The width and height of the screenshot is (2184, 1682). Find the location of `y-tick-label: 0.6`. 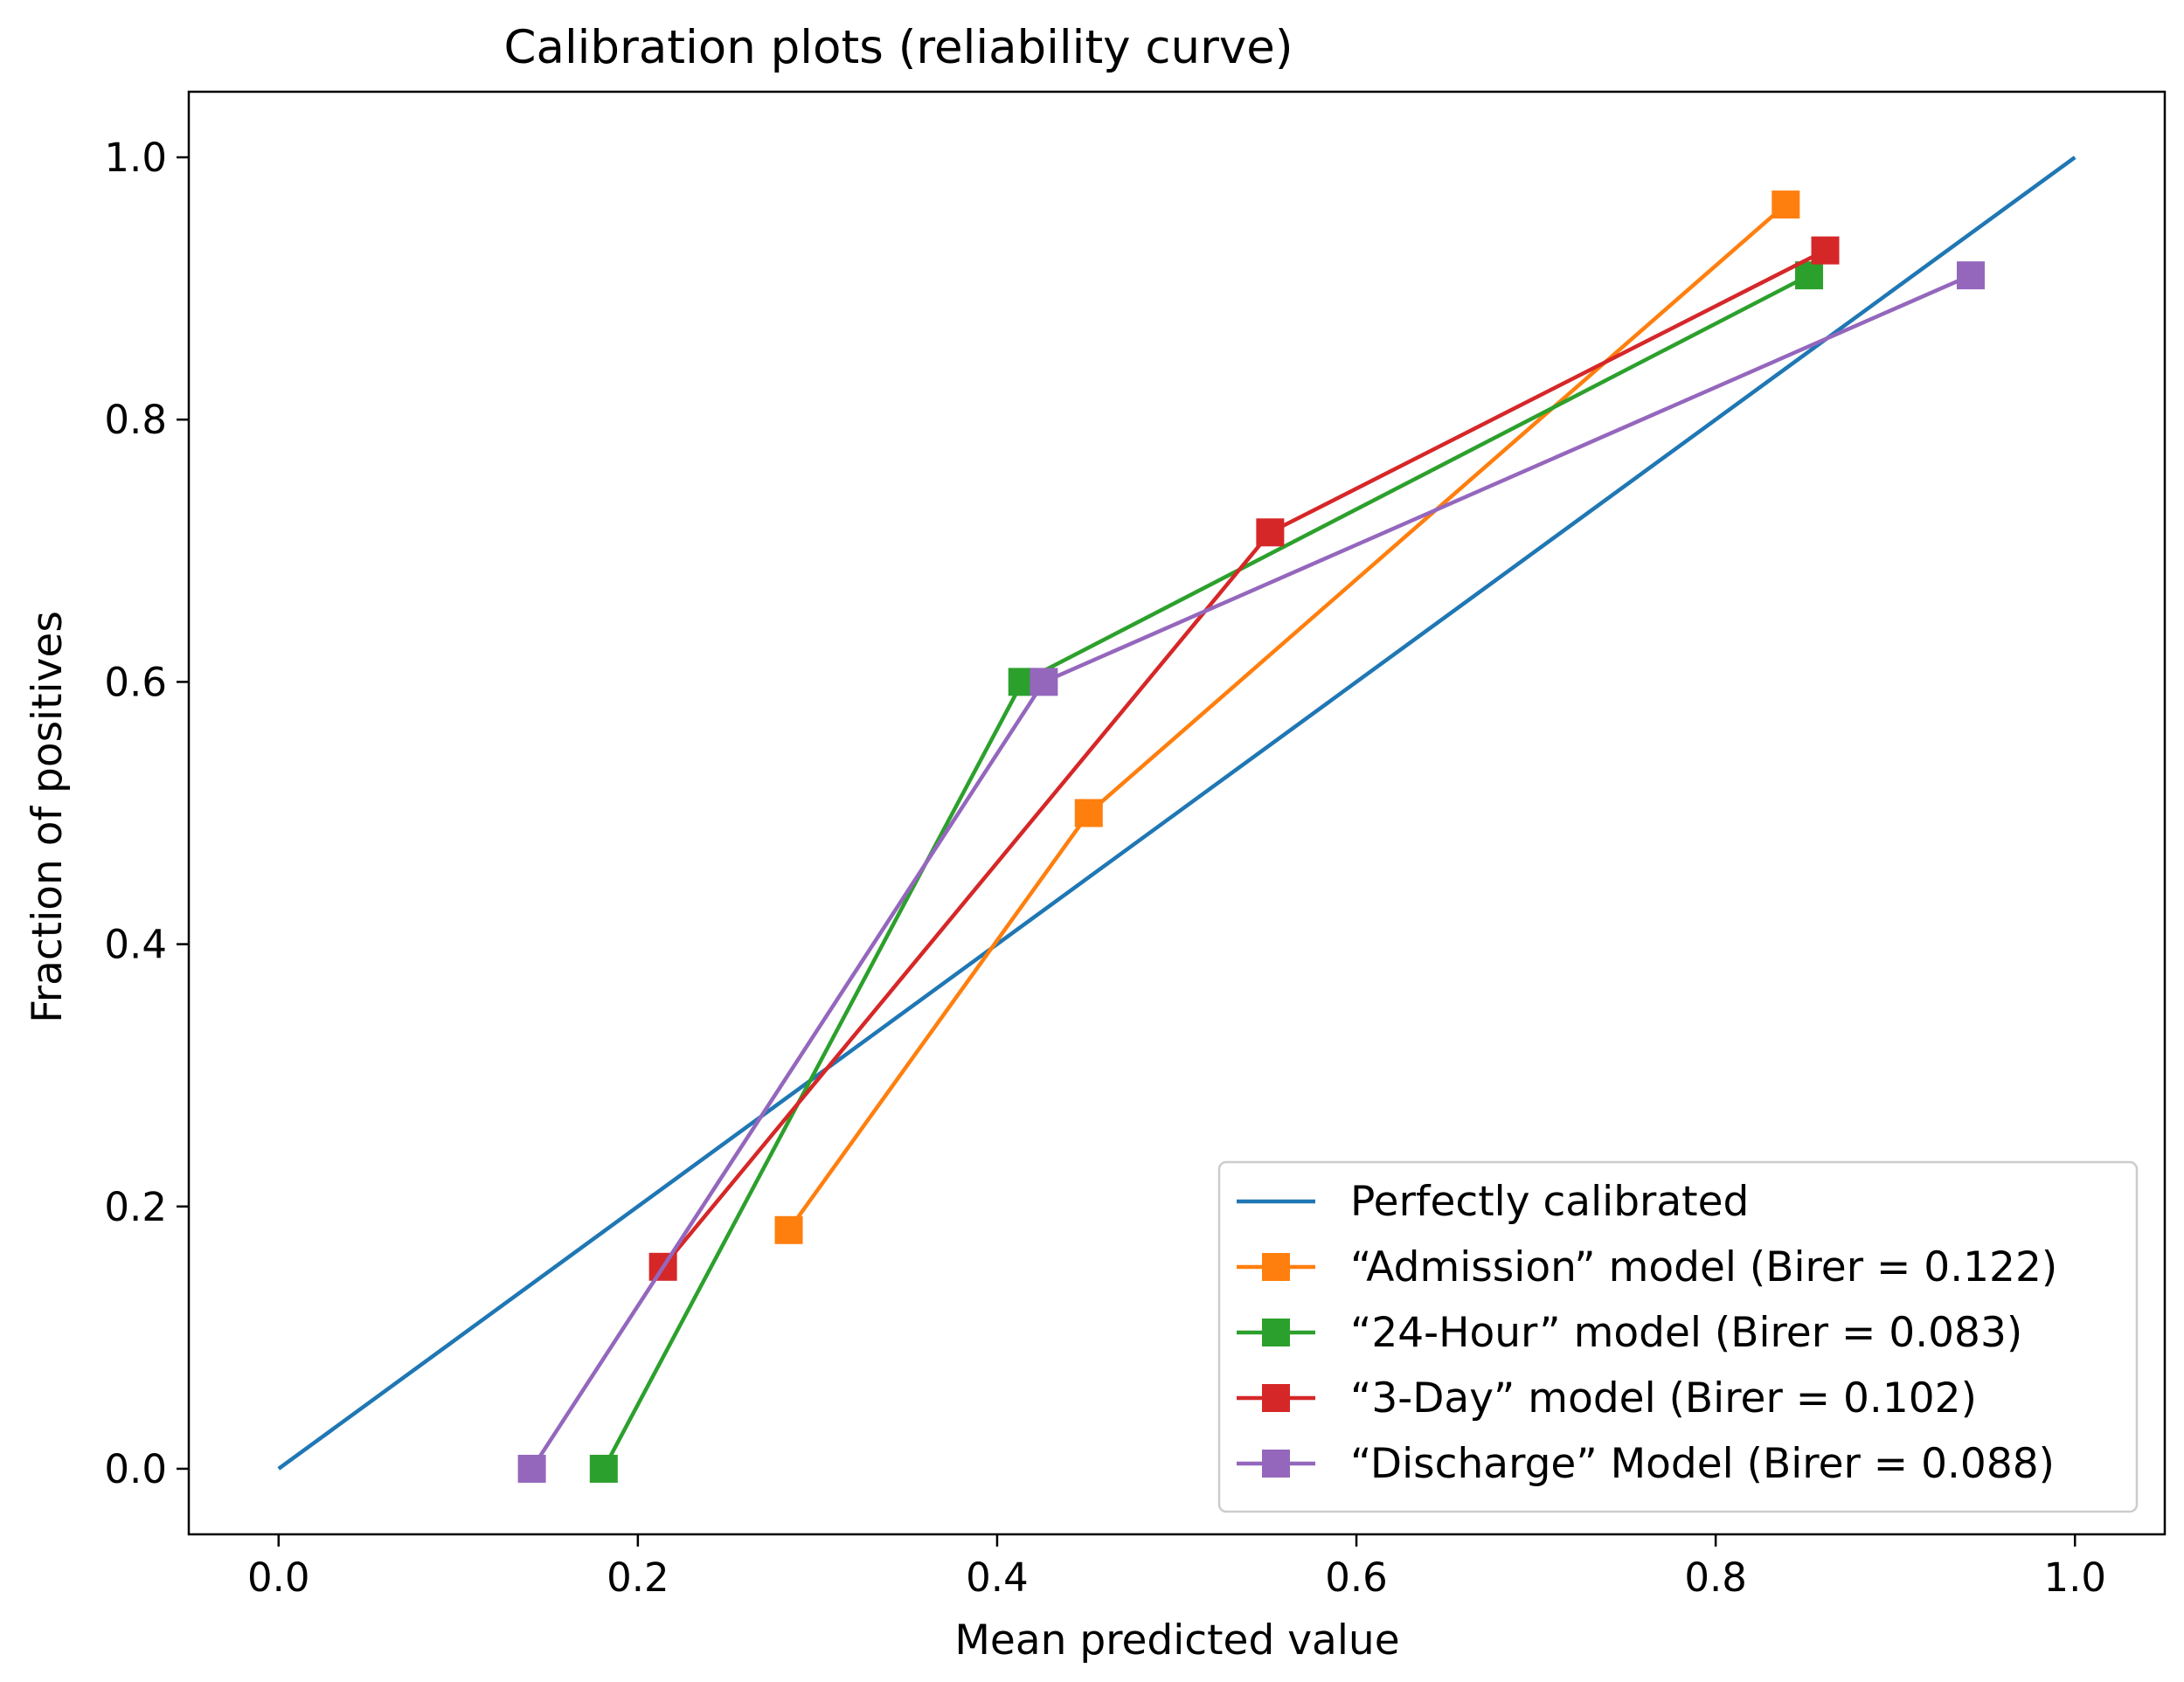

y-tick-label: 0.6 is located at coordinates (135, 682).